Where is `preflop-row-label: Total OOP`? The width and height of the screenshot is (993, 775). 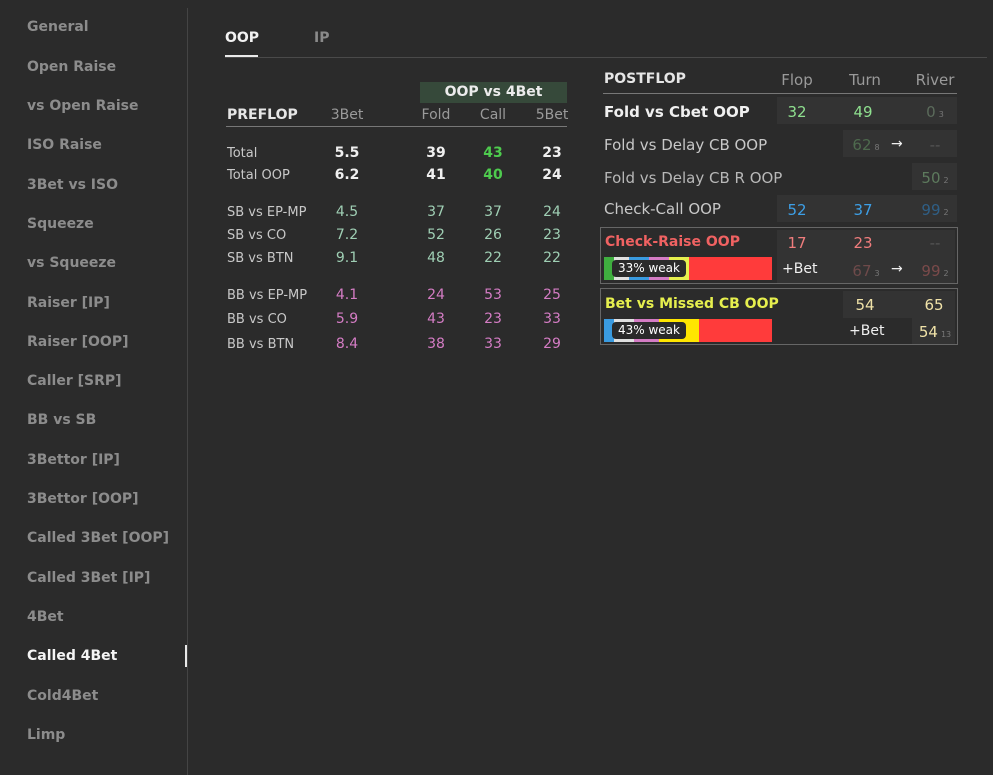 preflop-row-label: Total OOP is located at coordinates (258, 175).